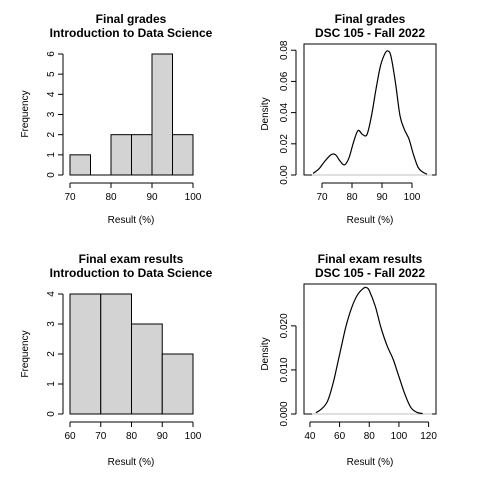 This screenshot has height=485, width=480. I want to click on y-tick-label: 0.000, so click(284, 413).